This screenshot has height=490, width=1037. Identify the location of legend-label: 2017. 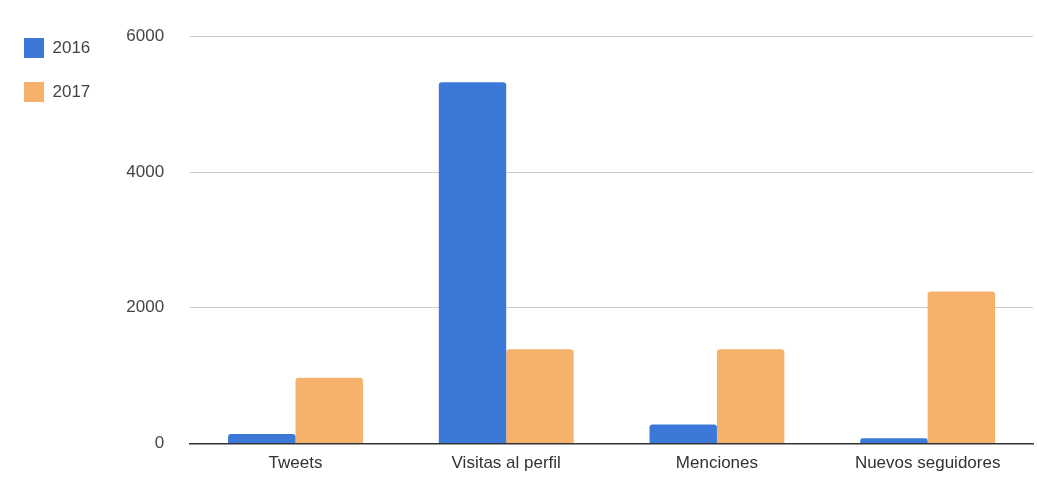
(71, 91).